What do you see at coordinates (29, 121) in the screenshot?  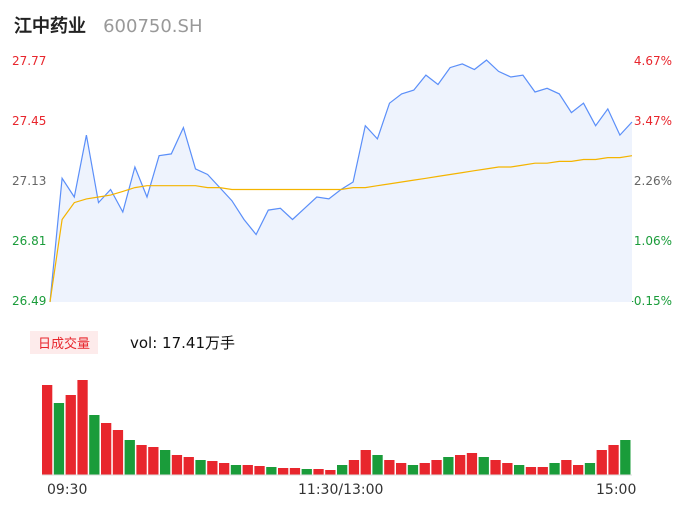 I see `price-label-2: 27.45` at bounding box center [29, 121].